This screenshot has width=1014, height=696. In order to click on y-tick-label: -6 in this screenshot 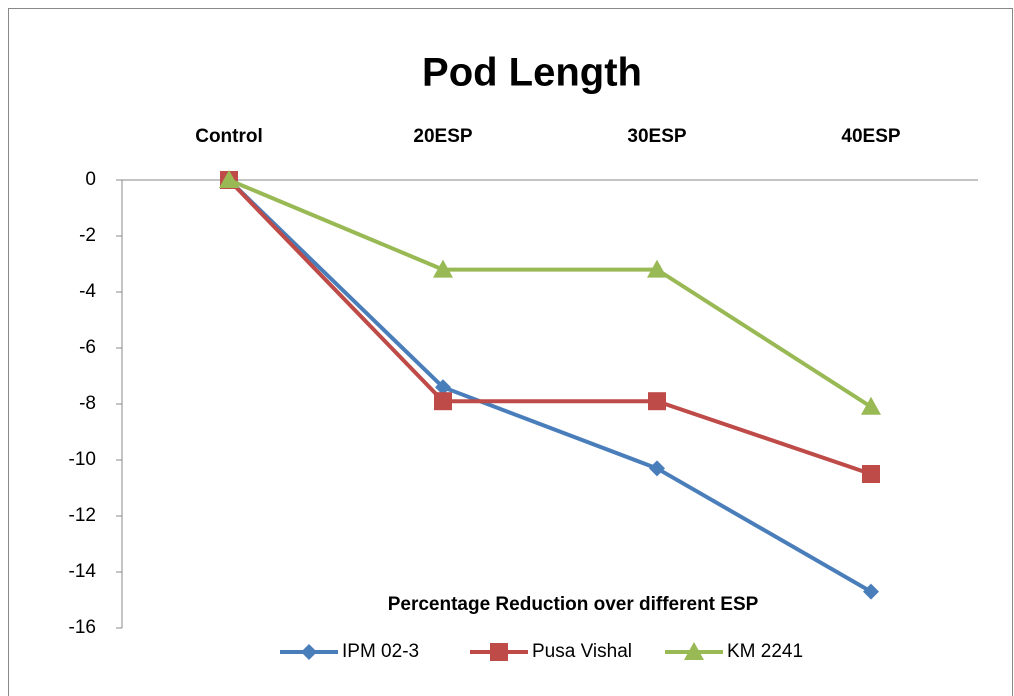, I will do `click(87, 347)`.